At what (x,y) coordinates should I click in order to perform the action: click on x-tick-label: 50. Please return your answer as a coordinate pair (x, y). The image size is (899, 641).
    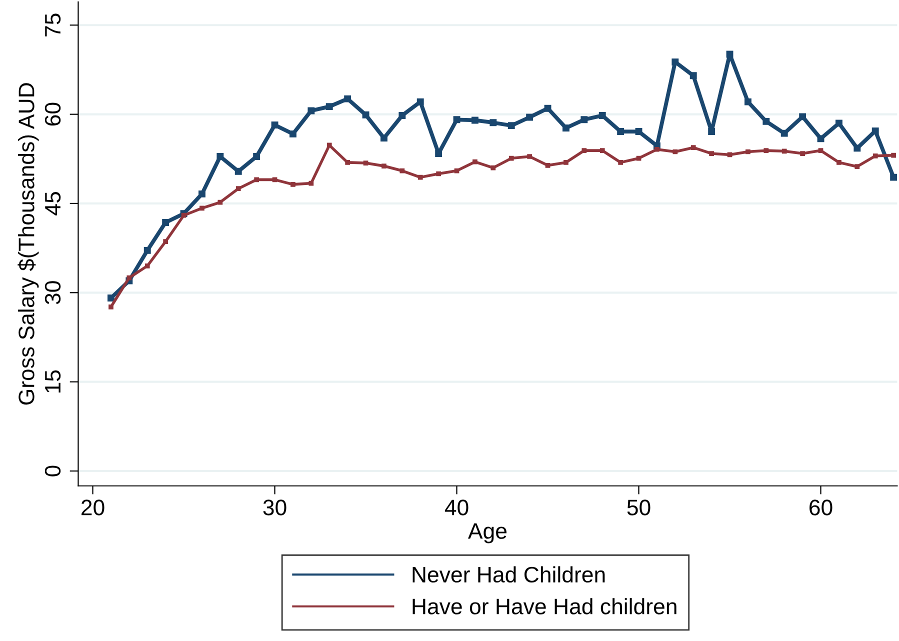
    Looking at the image, I should click on (638, 508).